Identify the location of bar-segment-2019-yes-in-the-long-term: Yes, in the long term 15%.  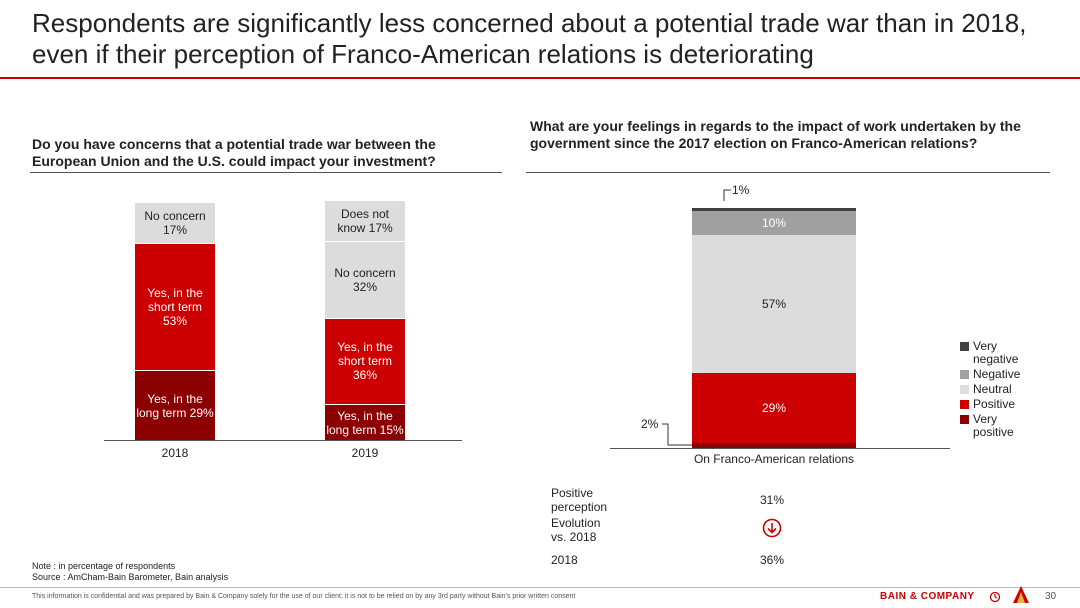
(365, 422).